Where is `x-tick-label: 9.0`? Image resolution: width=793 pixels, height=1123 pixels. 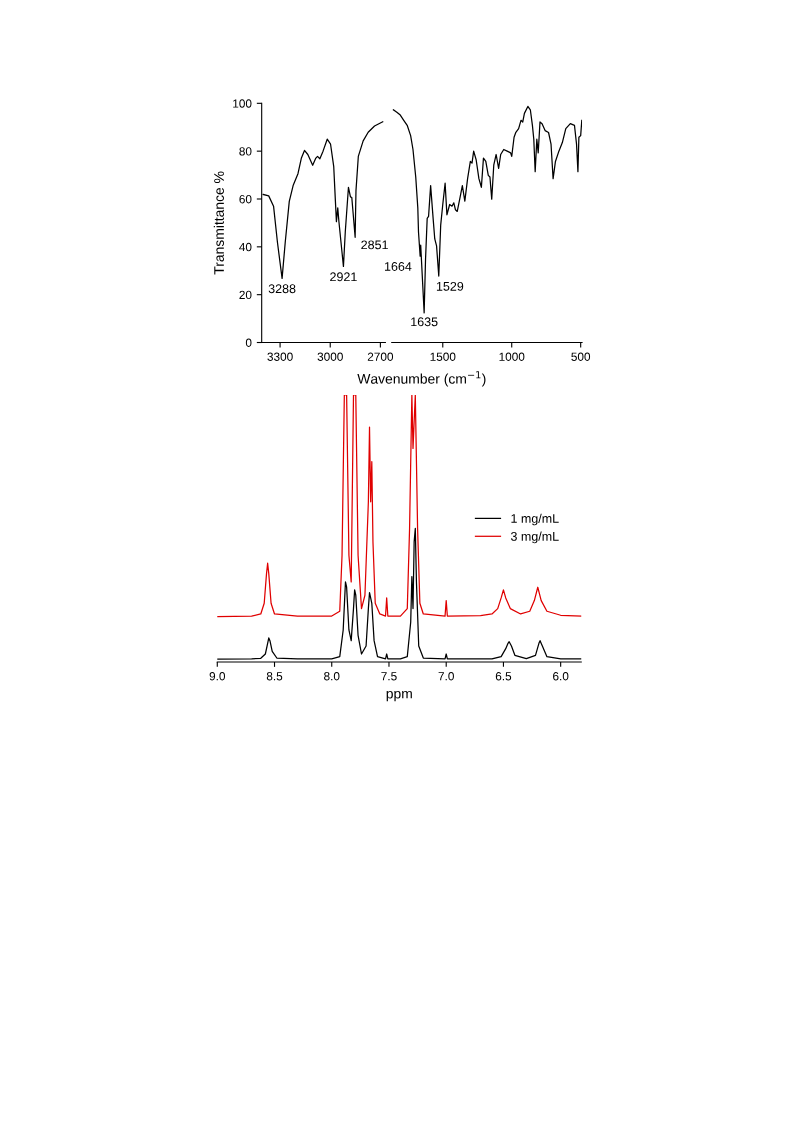 x-tick-label: 9.0 is located at coordinates (217, 676).